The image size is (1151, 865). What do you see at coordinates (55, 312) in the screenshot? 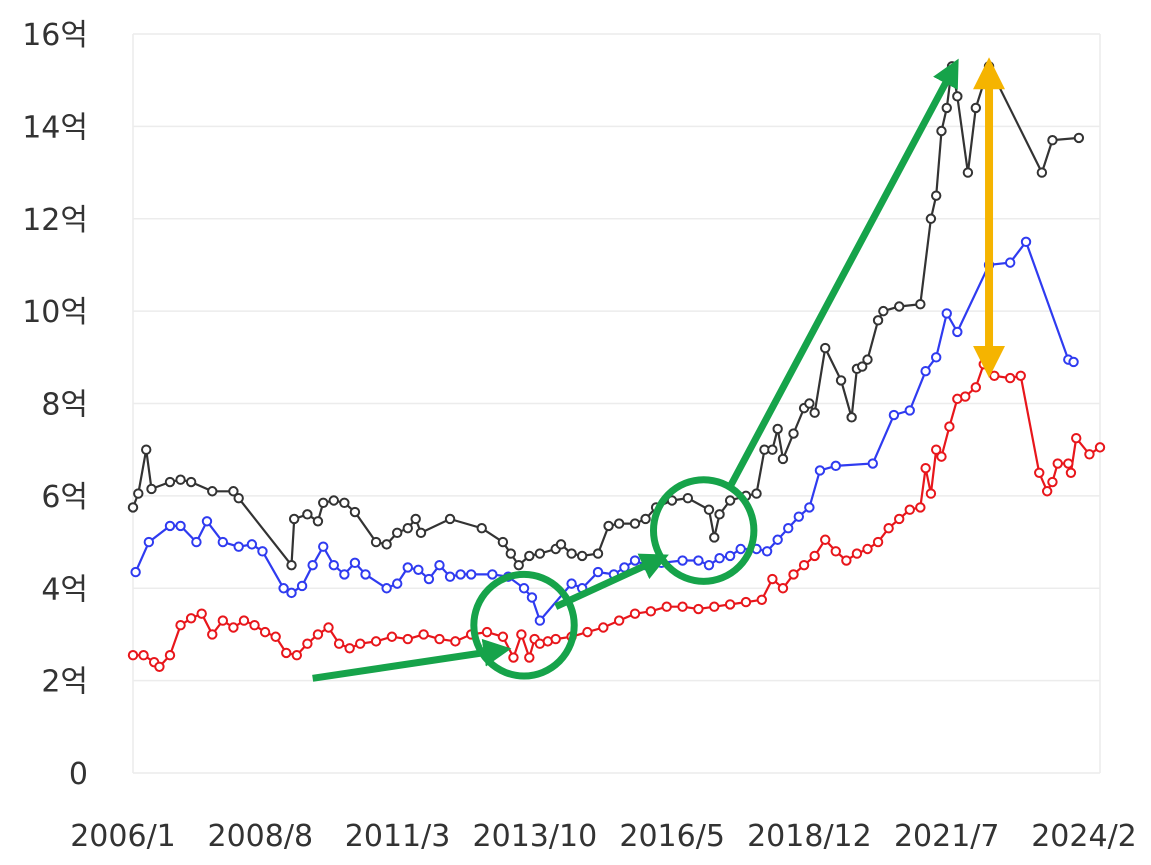
I see `y-tick-label: 10억` at bounding box center [55, 312].